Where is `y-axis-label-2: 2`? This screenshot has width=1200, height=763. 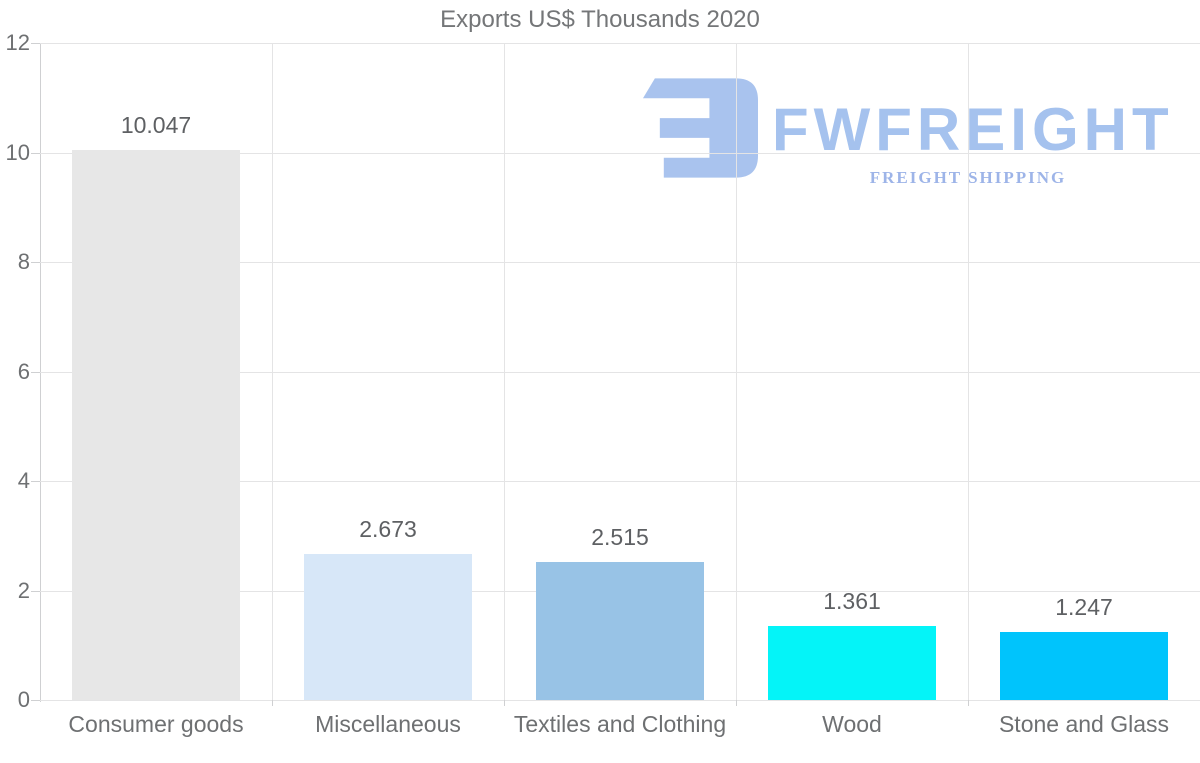
y-axis-label-2: 2 is located at coordinates (23, 590).